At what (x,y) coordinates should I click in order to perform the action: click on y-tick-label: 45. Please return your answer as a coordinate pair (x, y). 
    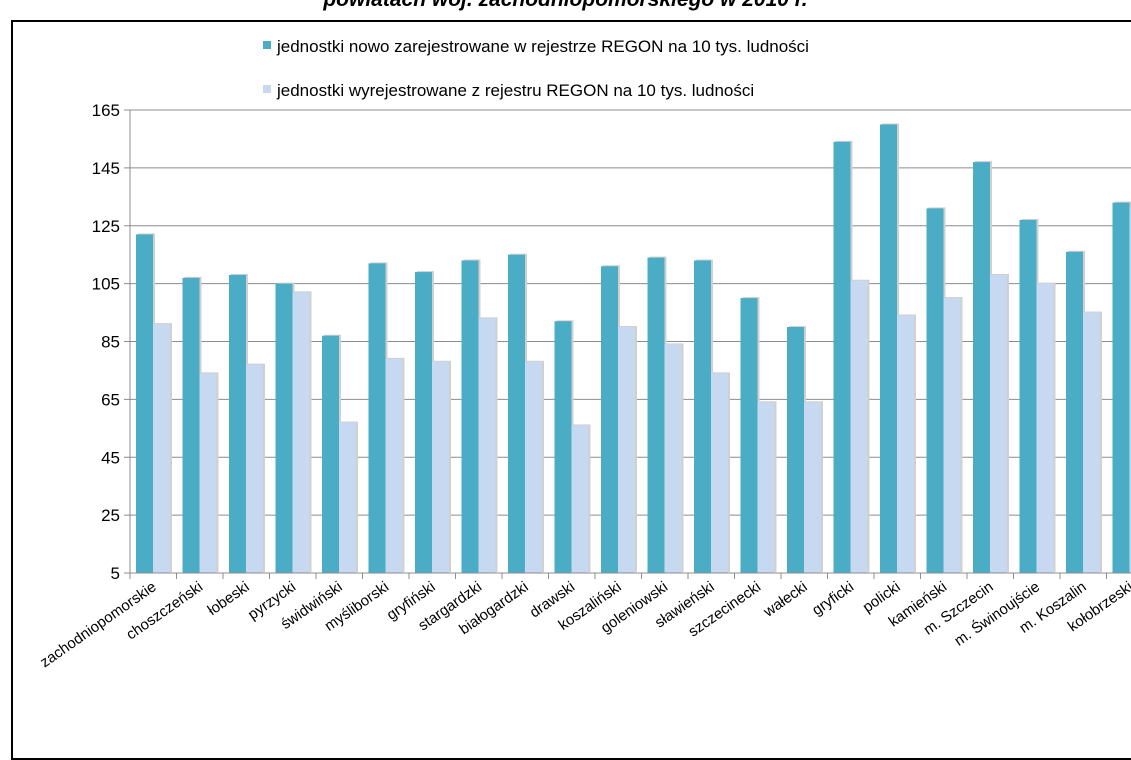
    Looking at the image, I should click on (110, 457).